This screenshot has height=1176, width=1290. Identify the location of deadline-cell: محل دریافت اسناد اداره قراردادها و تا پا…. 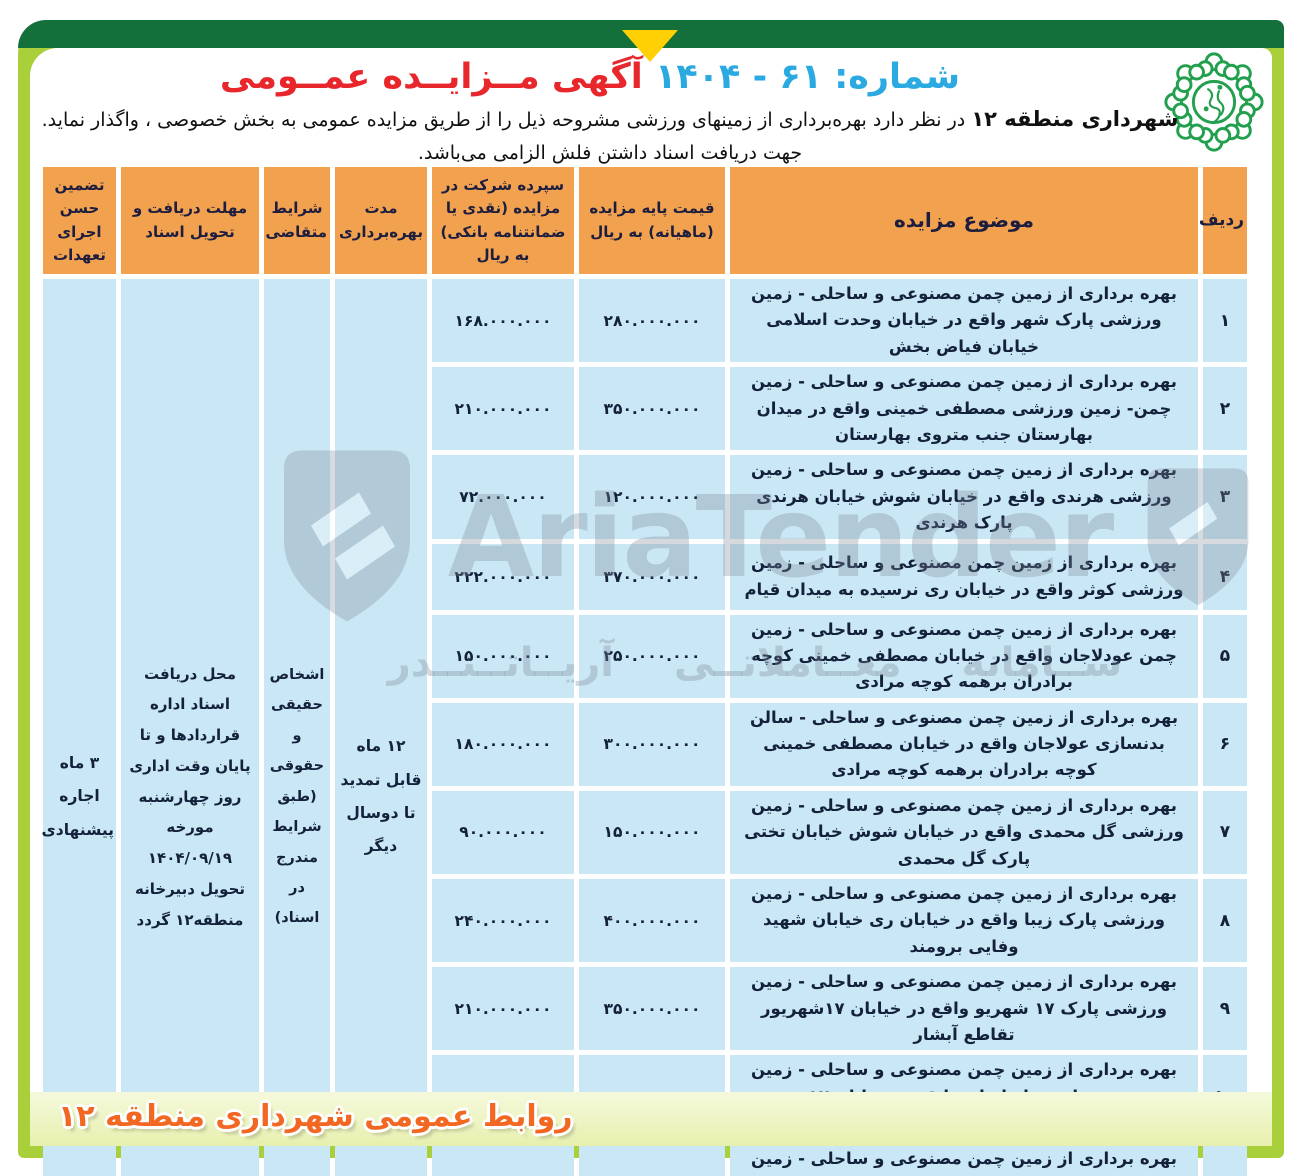
(190, 727).